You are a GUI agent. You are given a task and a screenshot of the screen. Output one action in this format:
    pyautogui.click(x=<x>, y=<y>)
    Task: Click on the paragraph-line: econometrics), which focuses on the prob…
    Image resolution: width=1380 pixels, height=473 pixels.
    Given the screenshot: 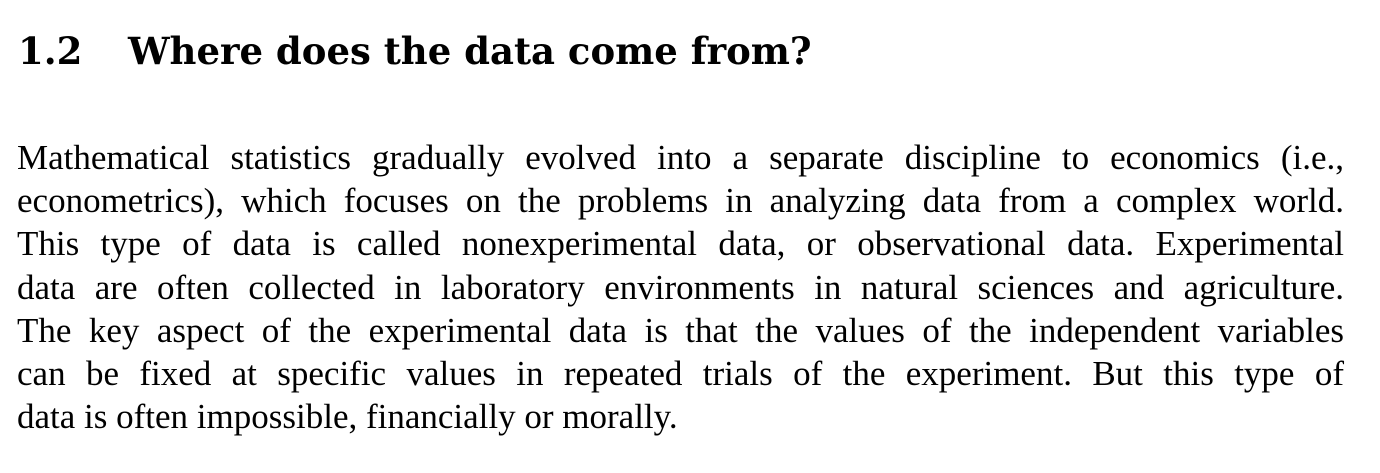 What is the action you would take?
    pyautogui.click(x=680, y=201)
    